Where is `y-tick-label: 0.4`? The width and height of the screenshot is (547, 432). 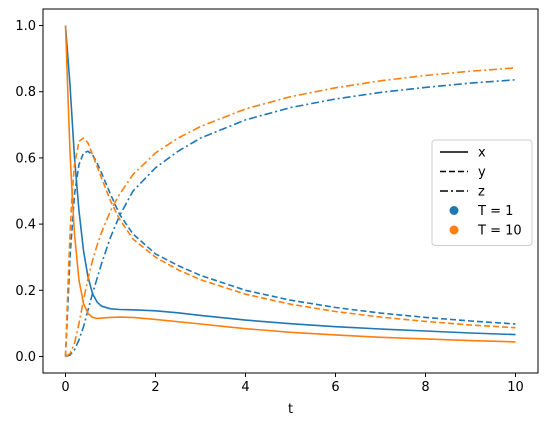 y-tick-label: 0.4 is located at coordinates (25, 225).